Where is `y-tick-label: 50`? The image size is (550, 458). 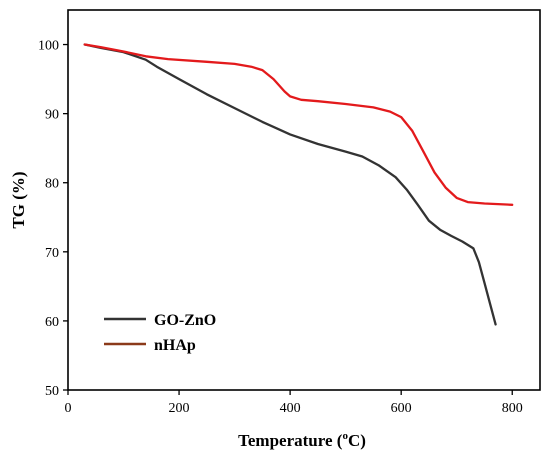
y-tick-label: 50 is located at coordinates (52, 391).